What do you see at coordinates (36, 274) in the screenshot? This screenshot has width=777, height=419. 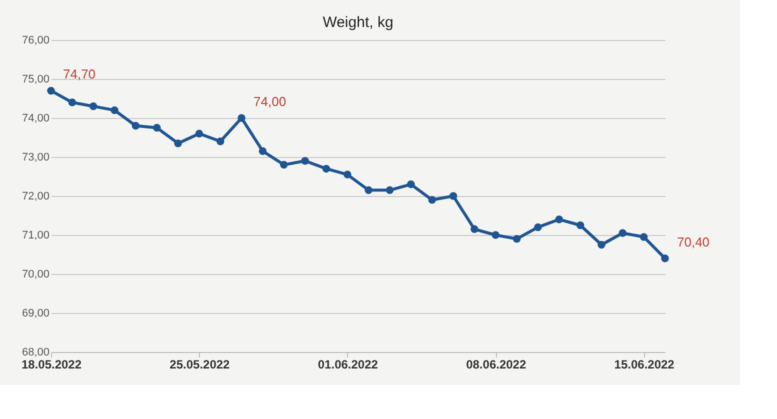 I see `y-tick-label: 70,00` at bounding box center [36, 274].